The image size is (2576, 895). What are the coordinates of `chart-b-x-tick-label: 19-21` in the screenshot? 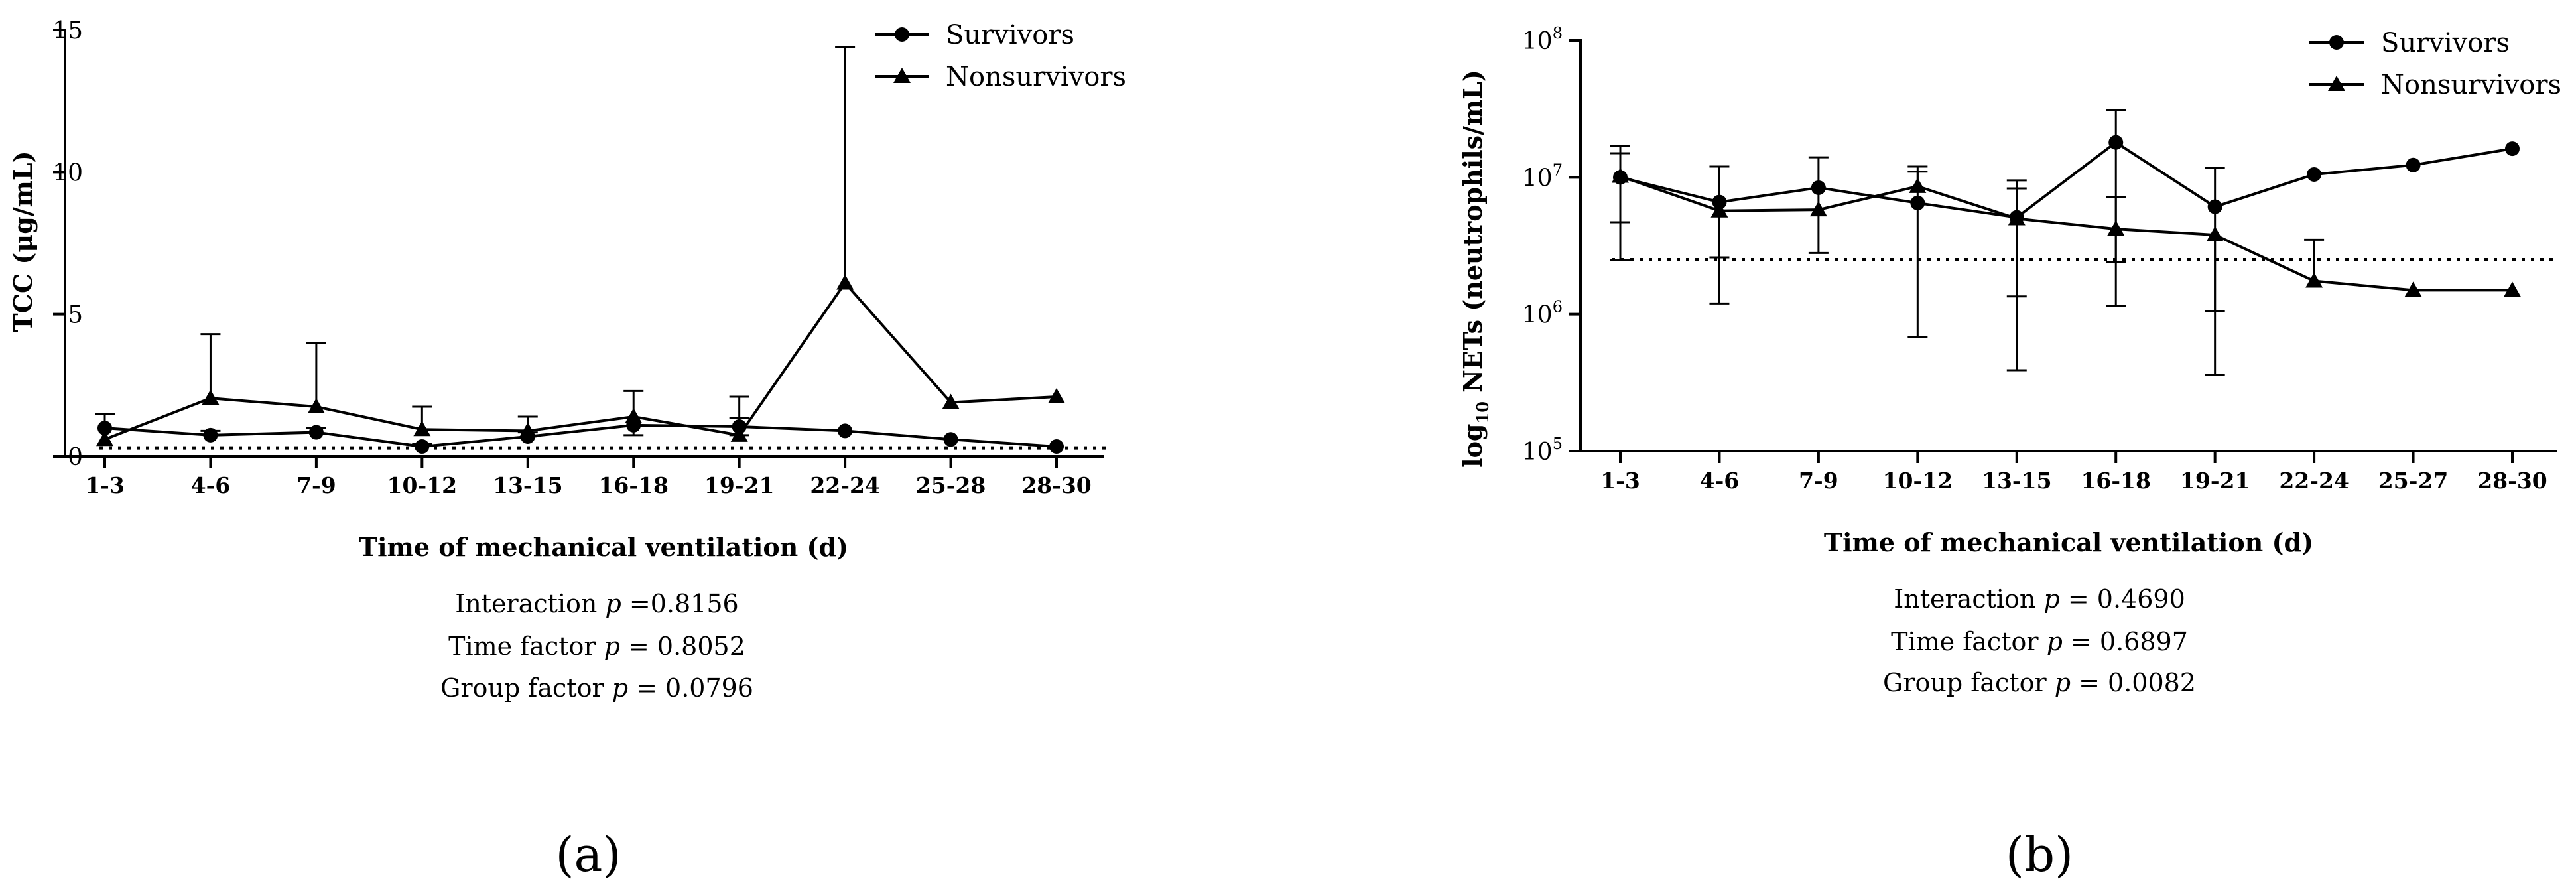 It's located at (2215, 481).